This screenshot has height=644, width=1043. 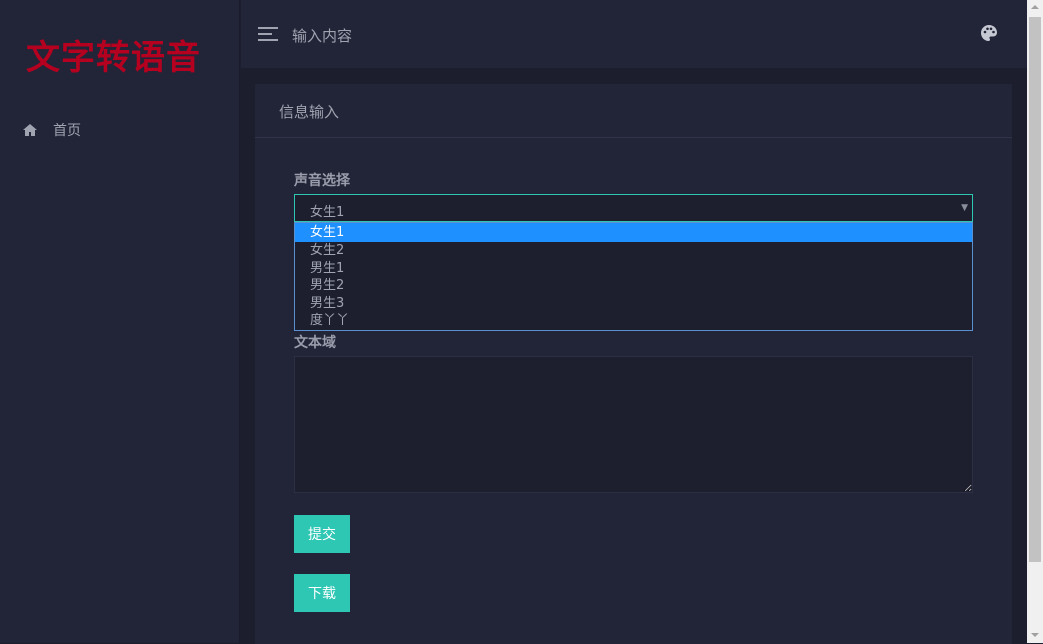 I want to click on menu-icon, so click(x=268, y=34).